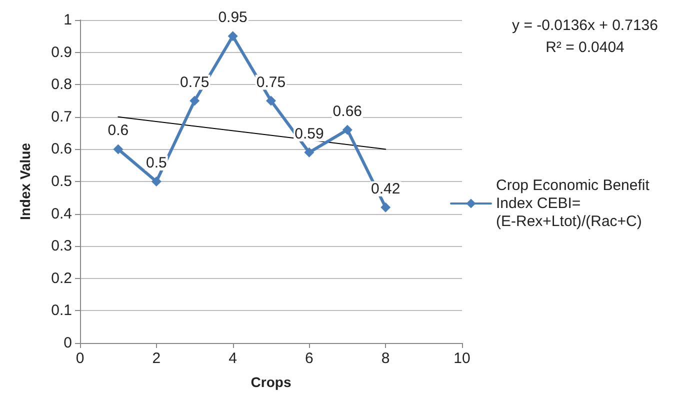 This screenshot has width=677, height=407. I want to click on text: R² = 0.0404, so click(585, 47).